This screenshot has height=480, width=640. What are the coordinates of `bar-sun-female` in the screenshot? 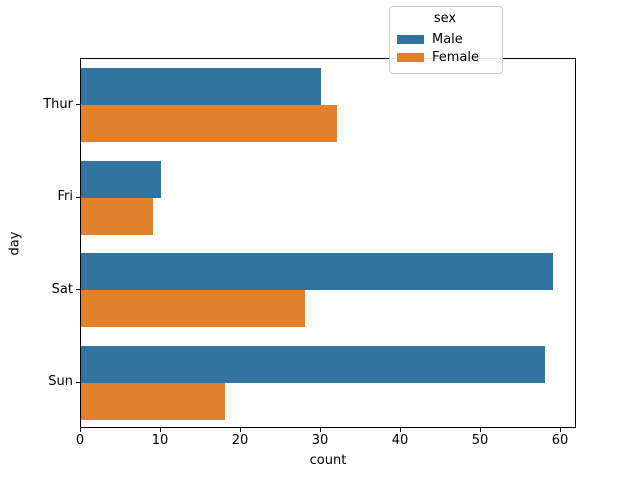 It's located at (153, 401).